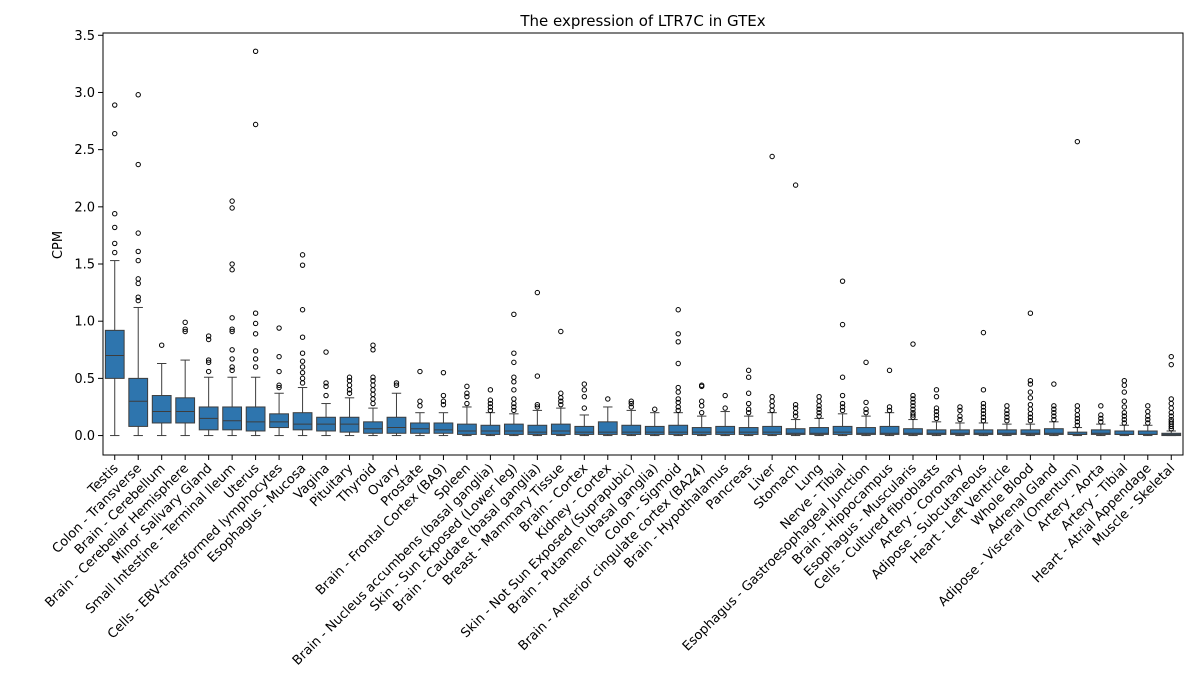  What do you see at coordinates (84, 93) in the screenshot?
I see `y-tick-label: 3.0` at bounding box center [84, 93].